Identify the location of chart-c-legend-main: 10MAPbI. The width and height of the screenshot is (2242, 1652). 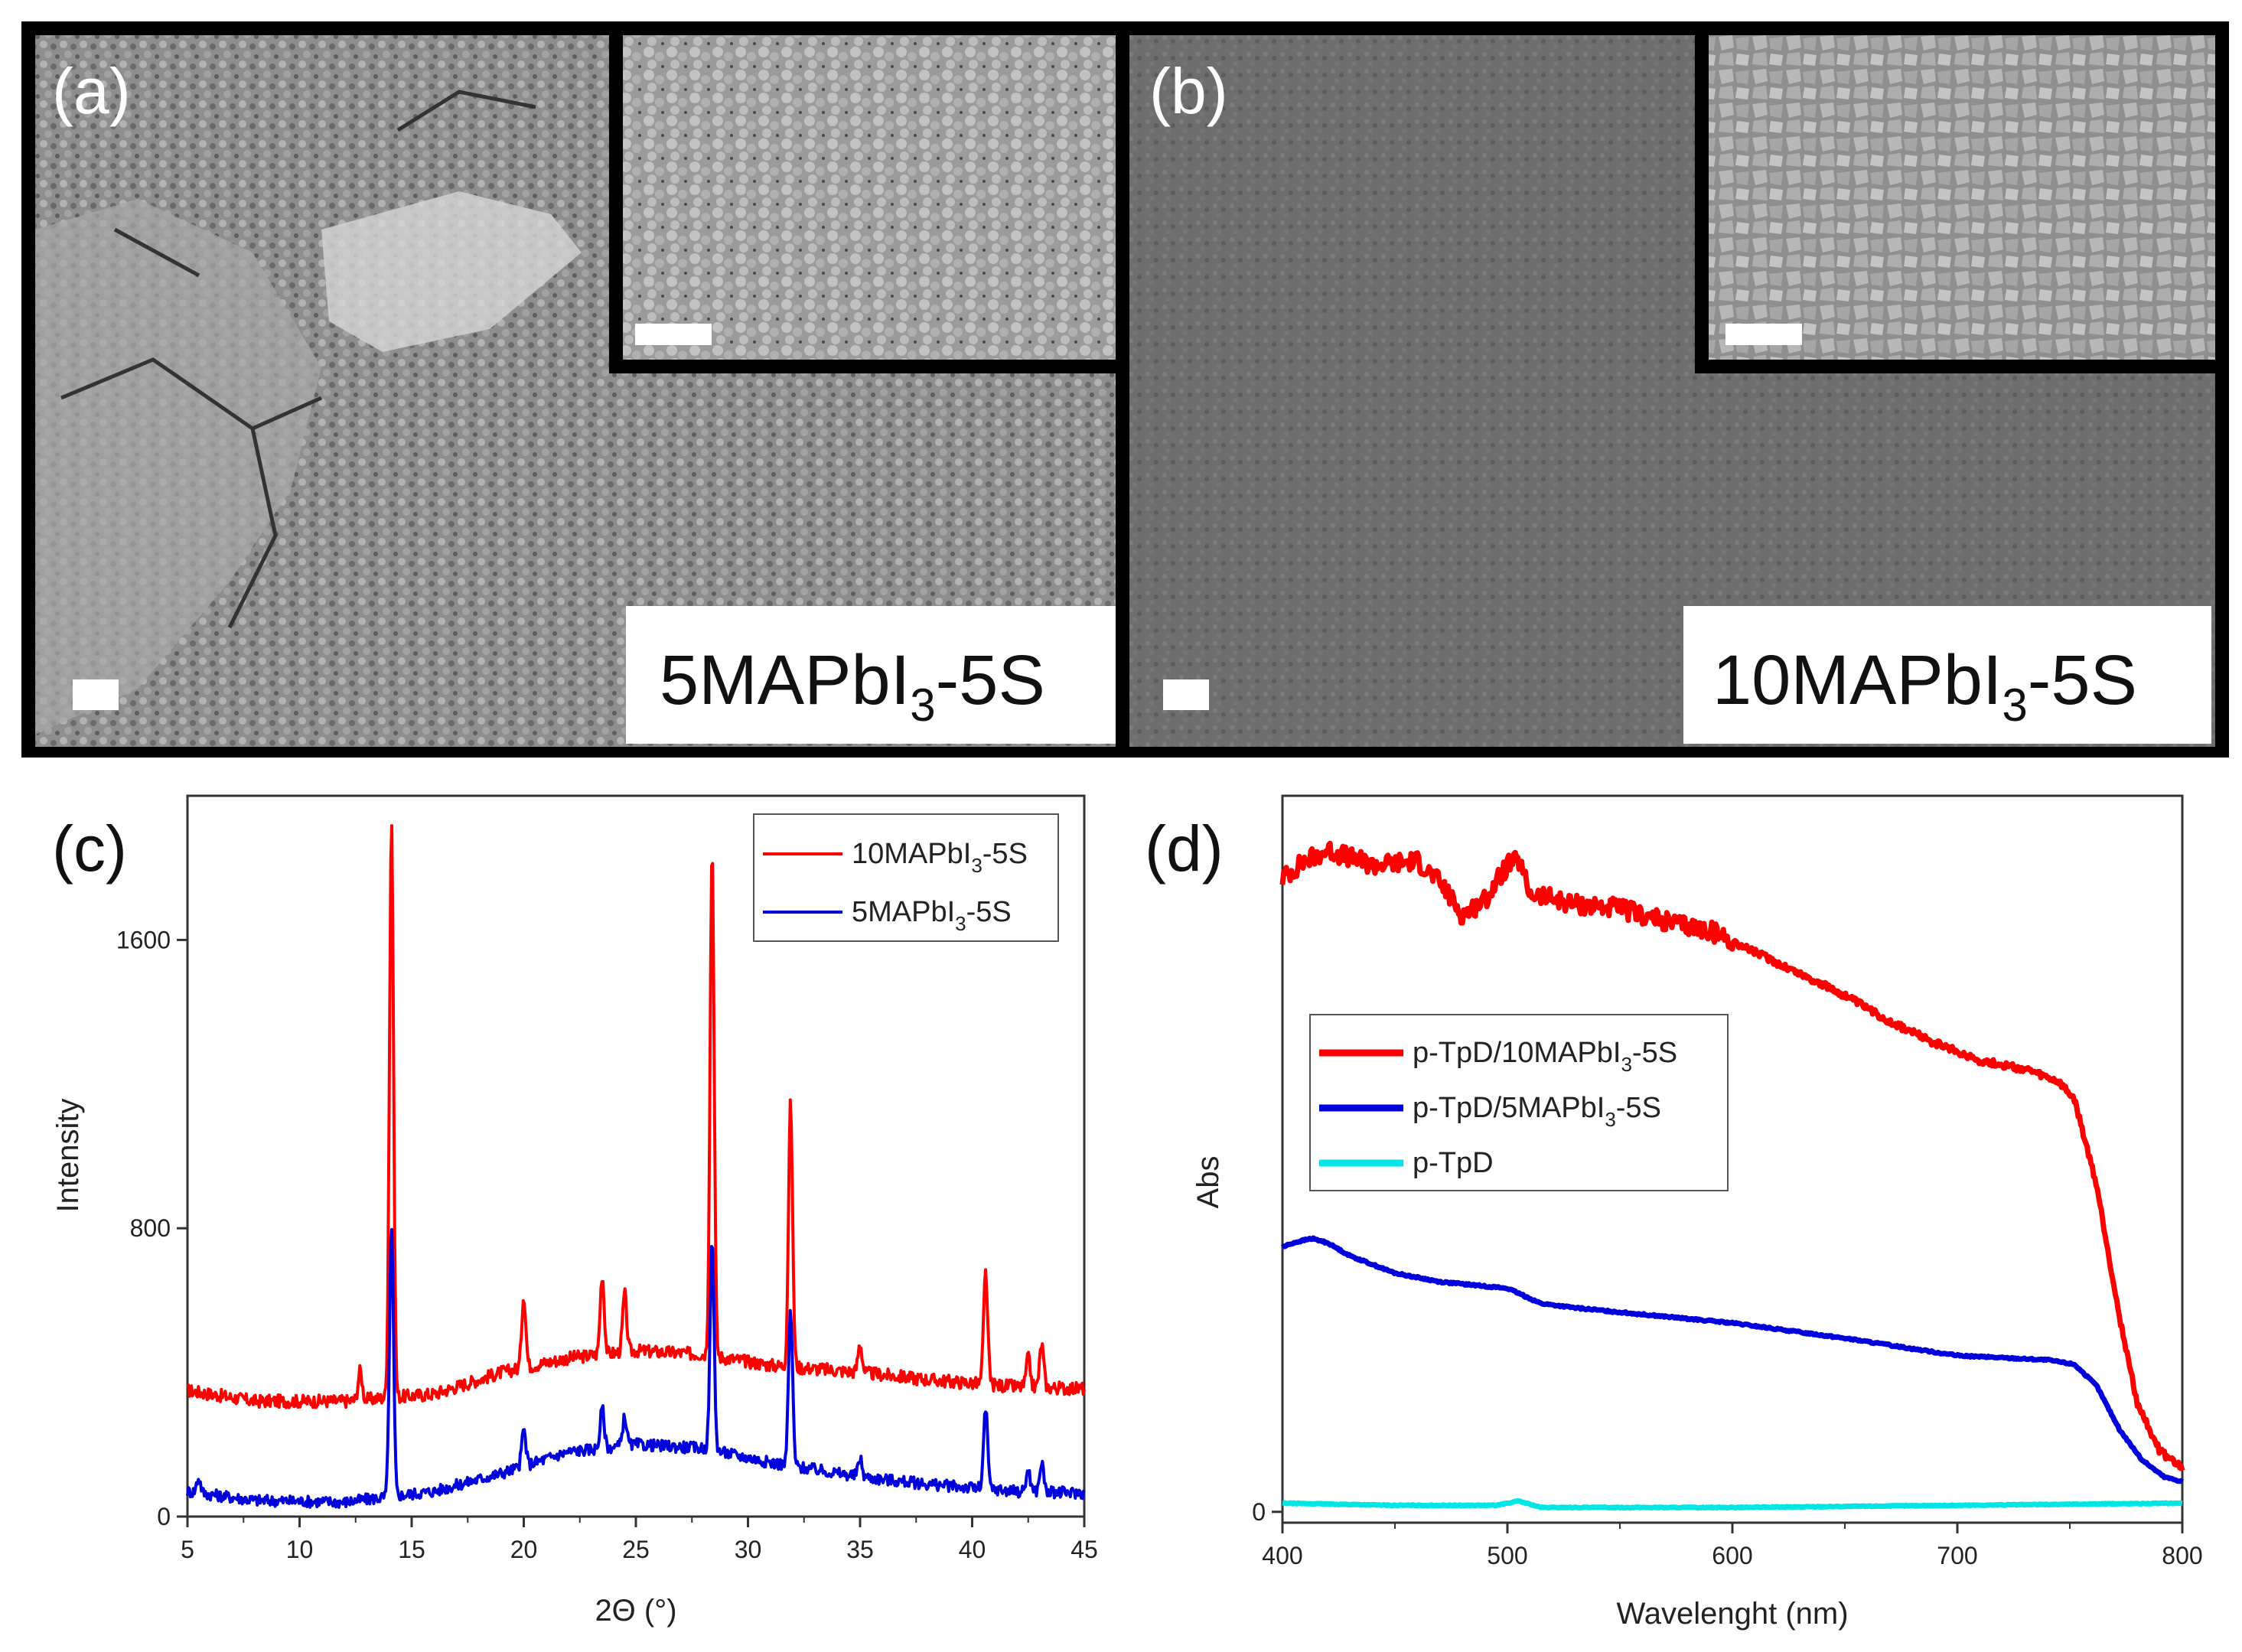
(911, 854).